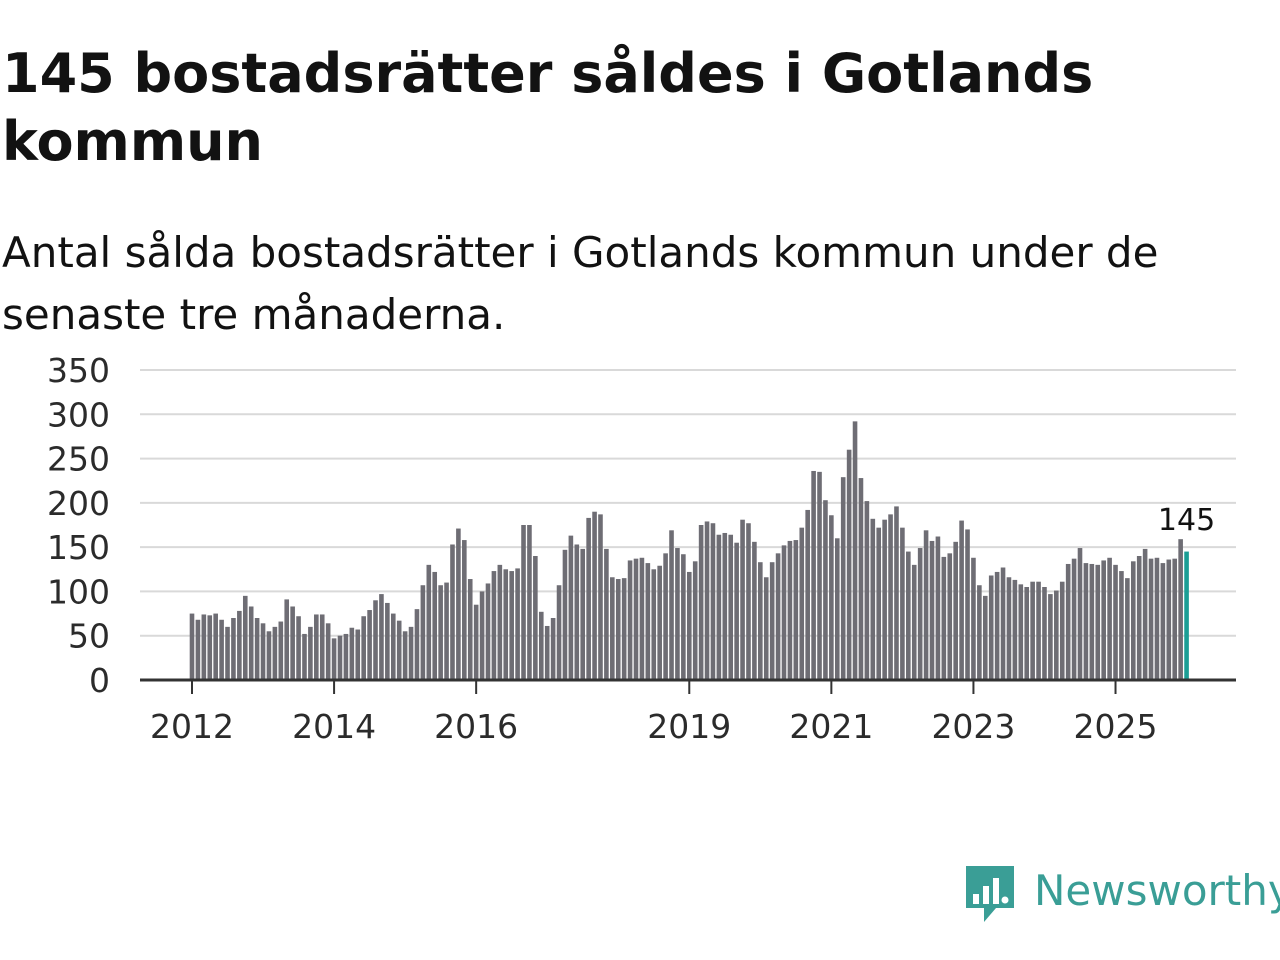  What do you see at coordinates (1157, 890) in the screenshot?
I see `brand-name: Newsworthy` at bounding box center [1157, 890].